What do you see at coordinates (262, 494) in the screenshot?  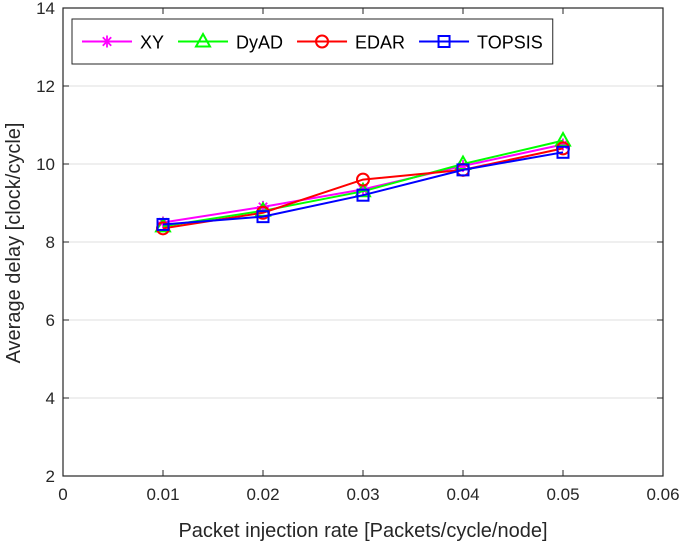 I see `x-tick-label: 0.02` at bounding box center [262, 494].